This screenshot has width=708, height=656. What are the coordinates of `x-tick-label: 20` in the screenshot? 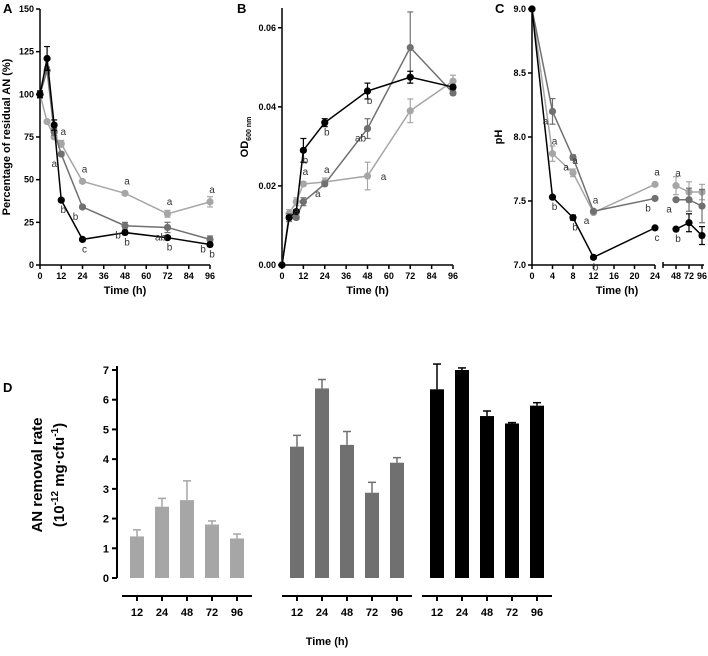 It's located at (634, 276).